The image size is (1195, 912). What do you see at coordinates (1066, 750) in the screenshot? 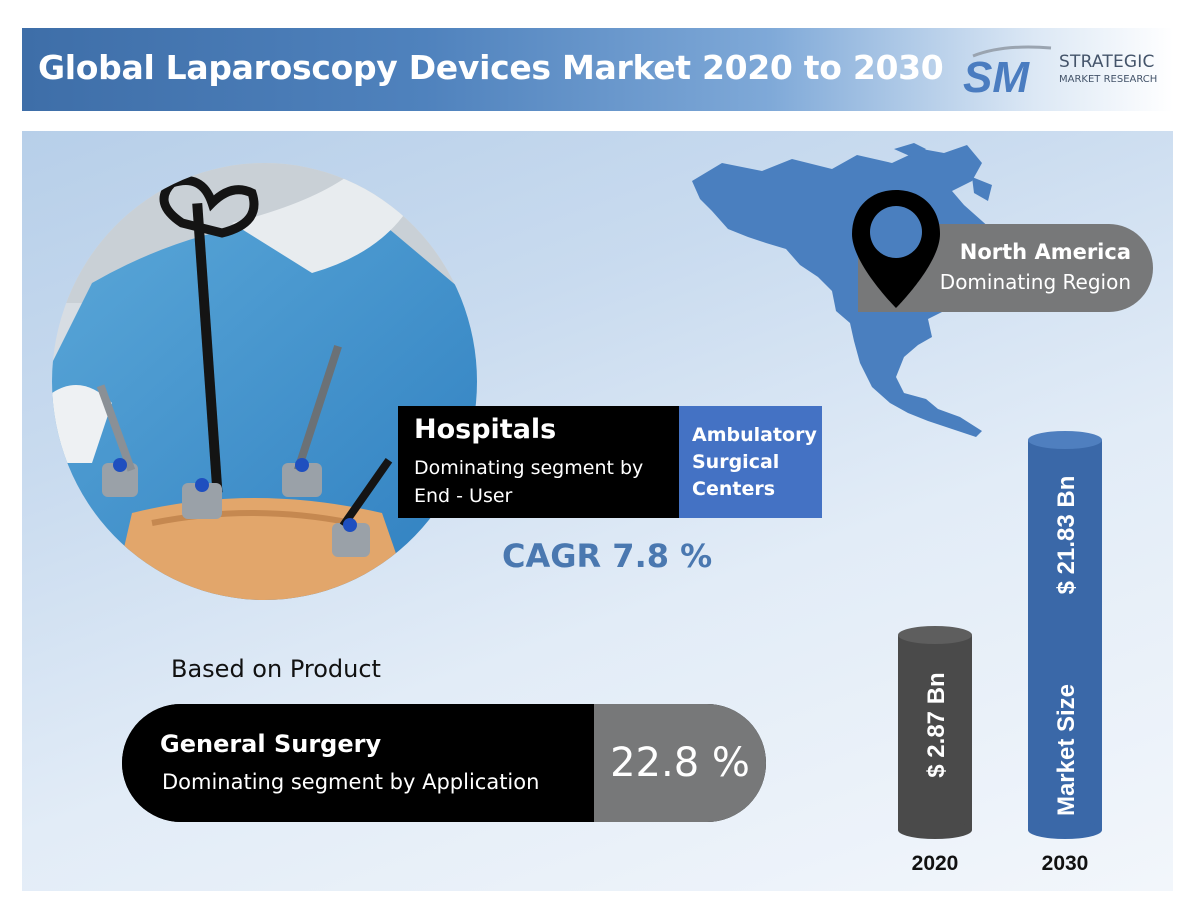
I see `bar-inner-label: Market Size` at bounding box center [1066, 750].